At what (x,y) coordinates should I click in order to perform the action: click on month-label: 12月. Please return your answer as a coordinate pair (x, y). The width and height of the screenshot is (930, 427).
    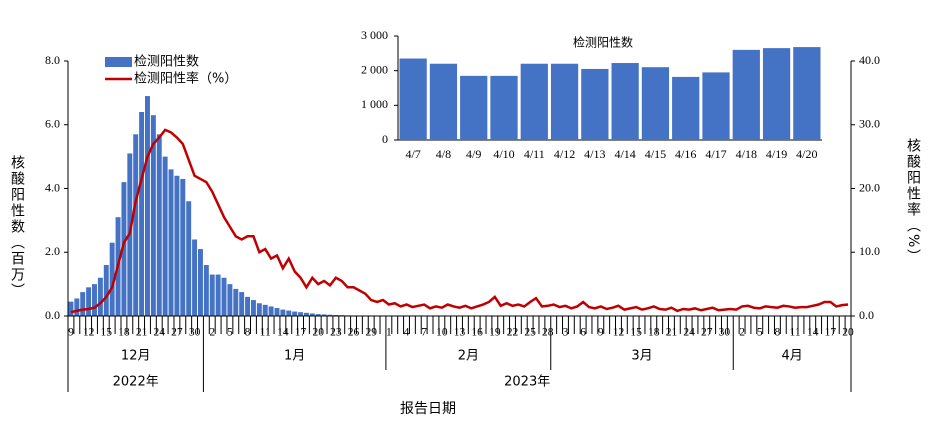
    Looking at the image, I should click on (136, 356).